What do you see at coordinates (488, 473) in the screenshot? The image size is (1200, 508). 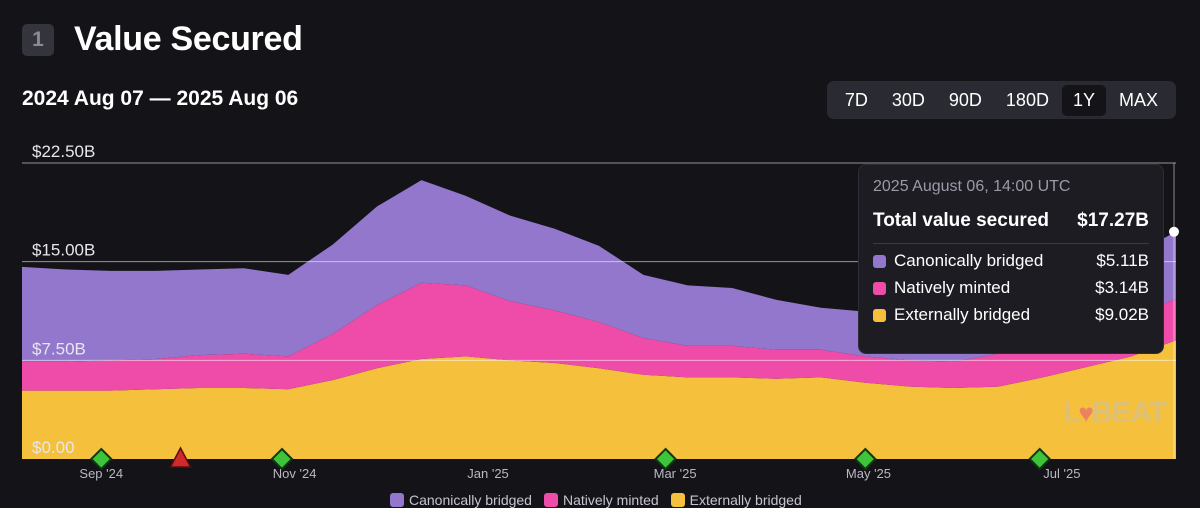 I see `x-tick-label: Jan '25` at bounding box center [488, 473].